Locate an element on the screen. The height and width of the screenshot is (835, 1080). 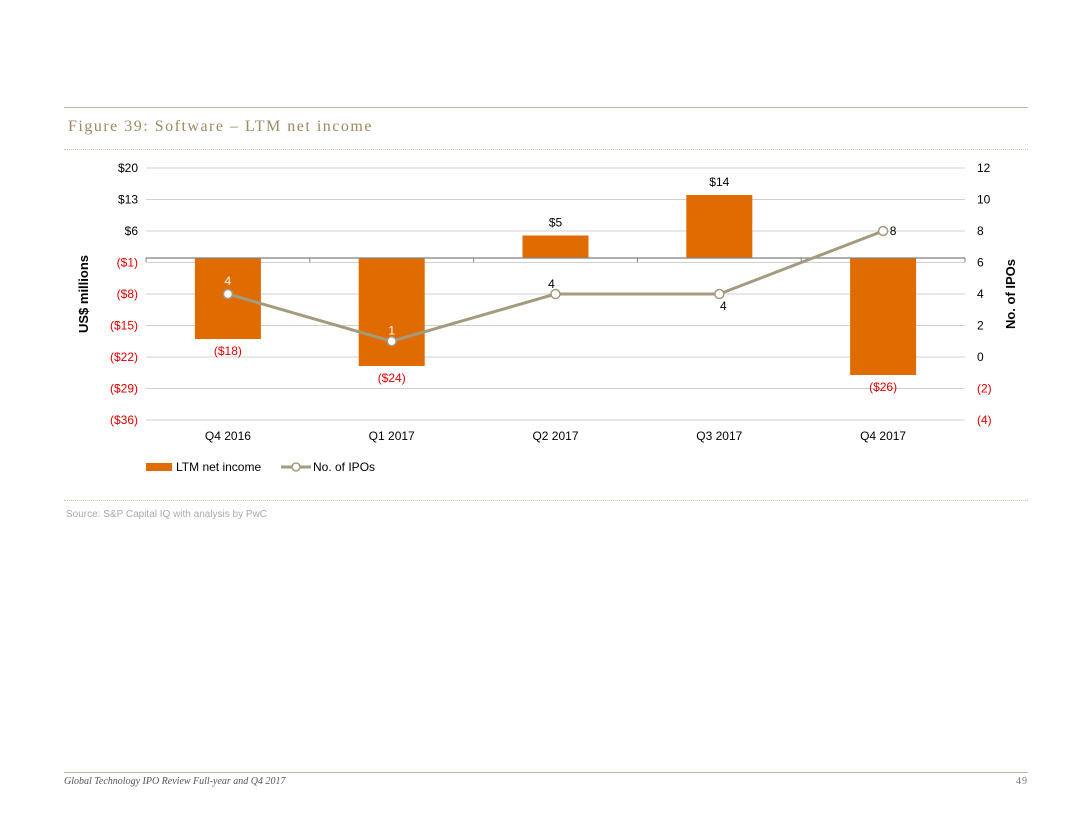
left-tick-label: ($29) is located at coordinates (124, 389).